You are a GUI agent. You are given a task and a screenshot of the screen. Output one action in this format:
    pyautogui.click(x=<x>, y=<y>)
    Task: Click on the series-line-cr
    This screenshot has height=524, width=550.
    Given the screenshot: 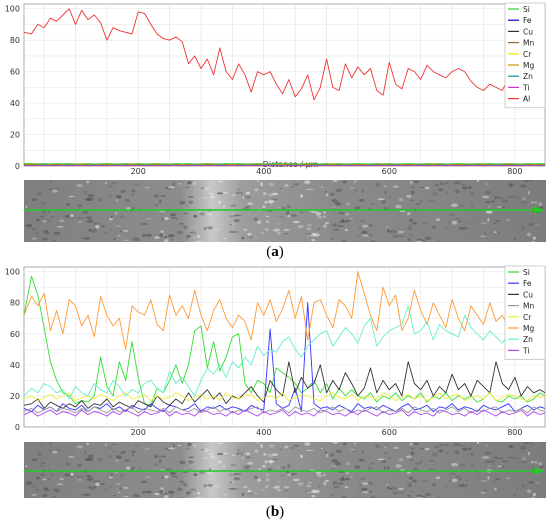 What is the action you would take?
    pyautogui.click(x=284, y=397)
    